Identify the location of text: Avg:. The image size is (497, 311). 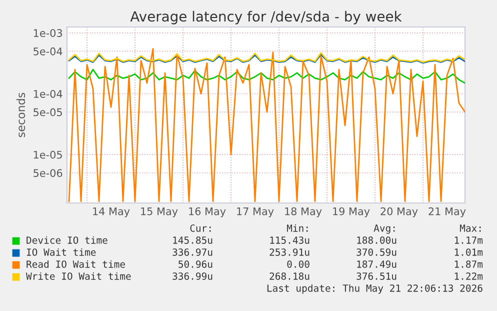
(384, 229).